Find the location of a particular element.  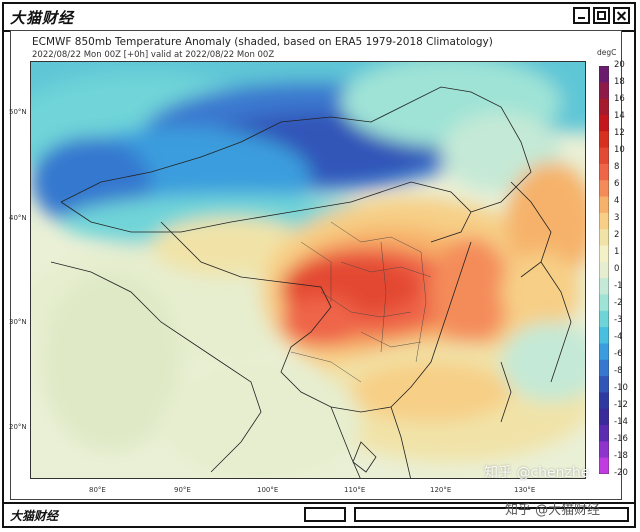

lat-label-30: 30°N is located at coordinates (18, 322).